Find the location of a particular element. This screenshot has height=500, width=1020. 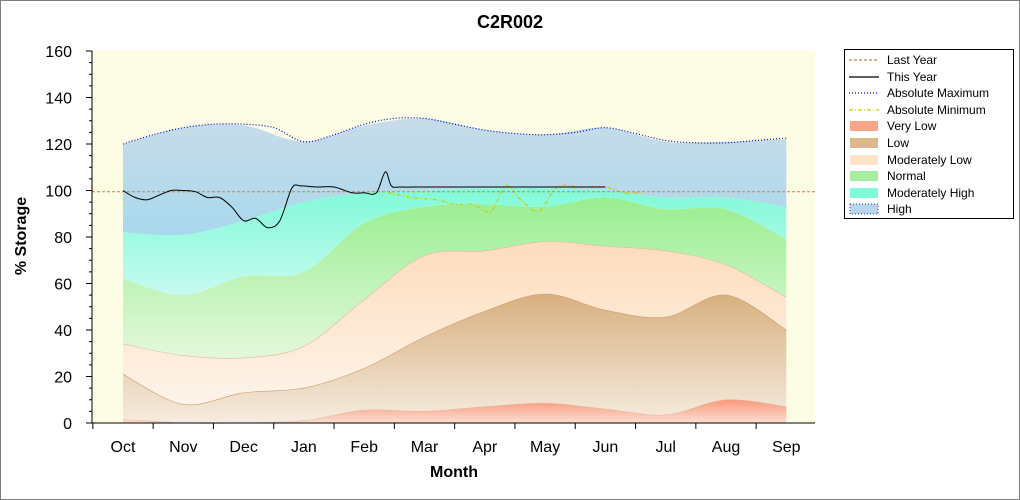

legend-label: Absolute Maximum is located at coordinates (938, 93).